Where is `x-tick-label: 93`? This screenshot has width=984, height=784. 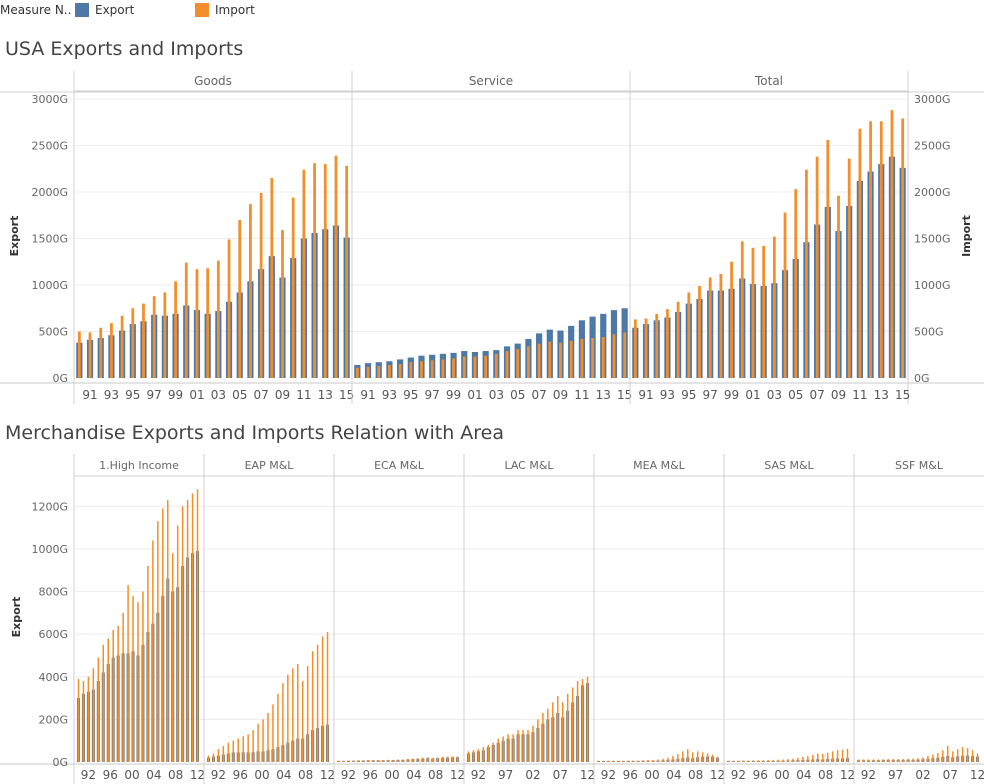
x-tick-label: 93 is located at coordinates (667, 395).